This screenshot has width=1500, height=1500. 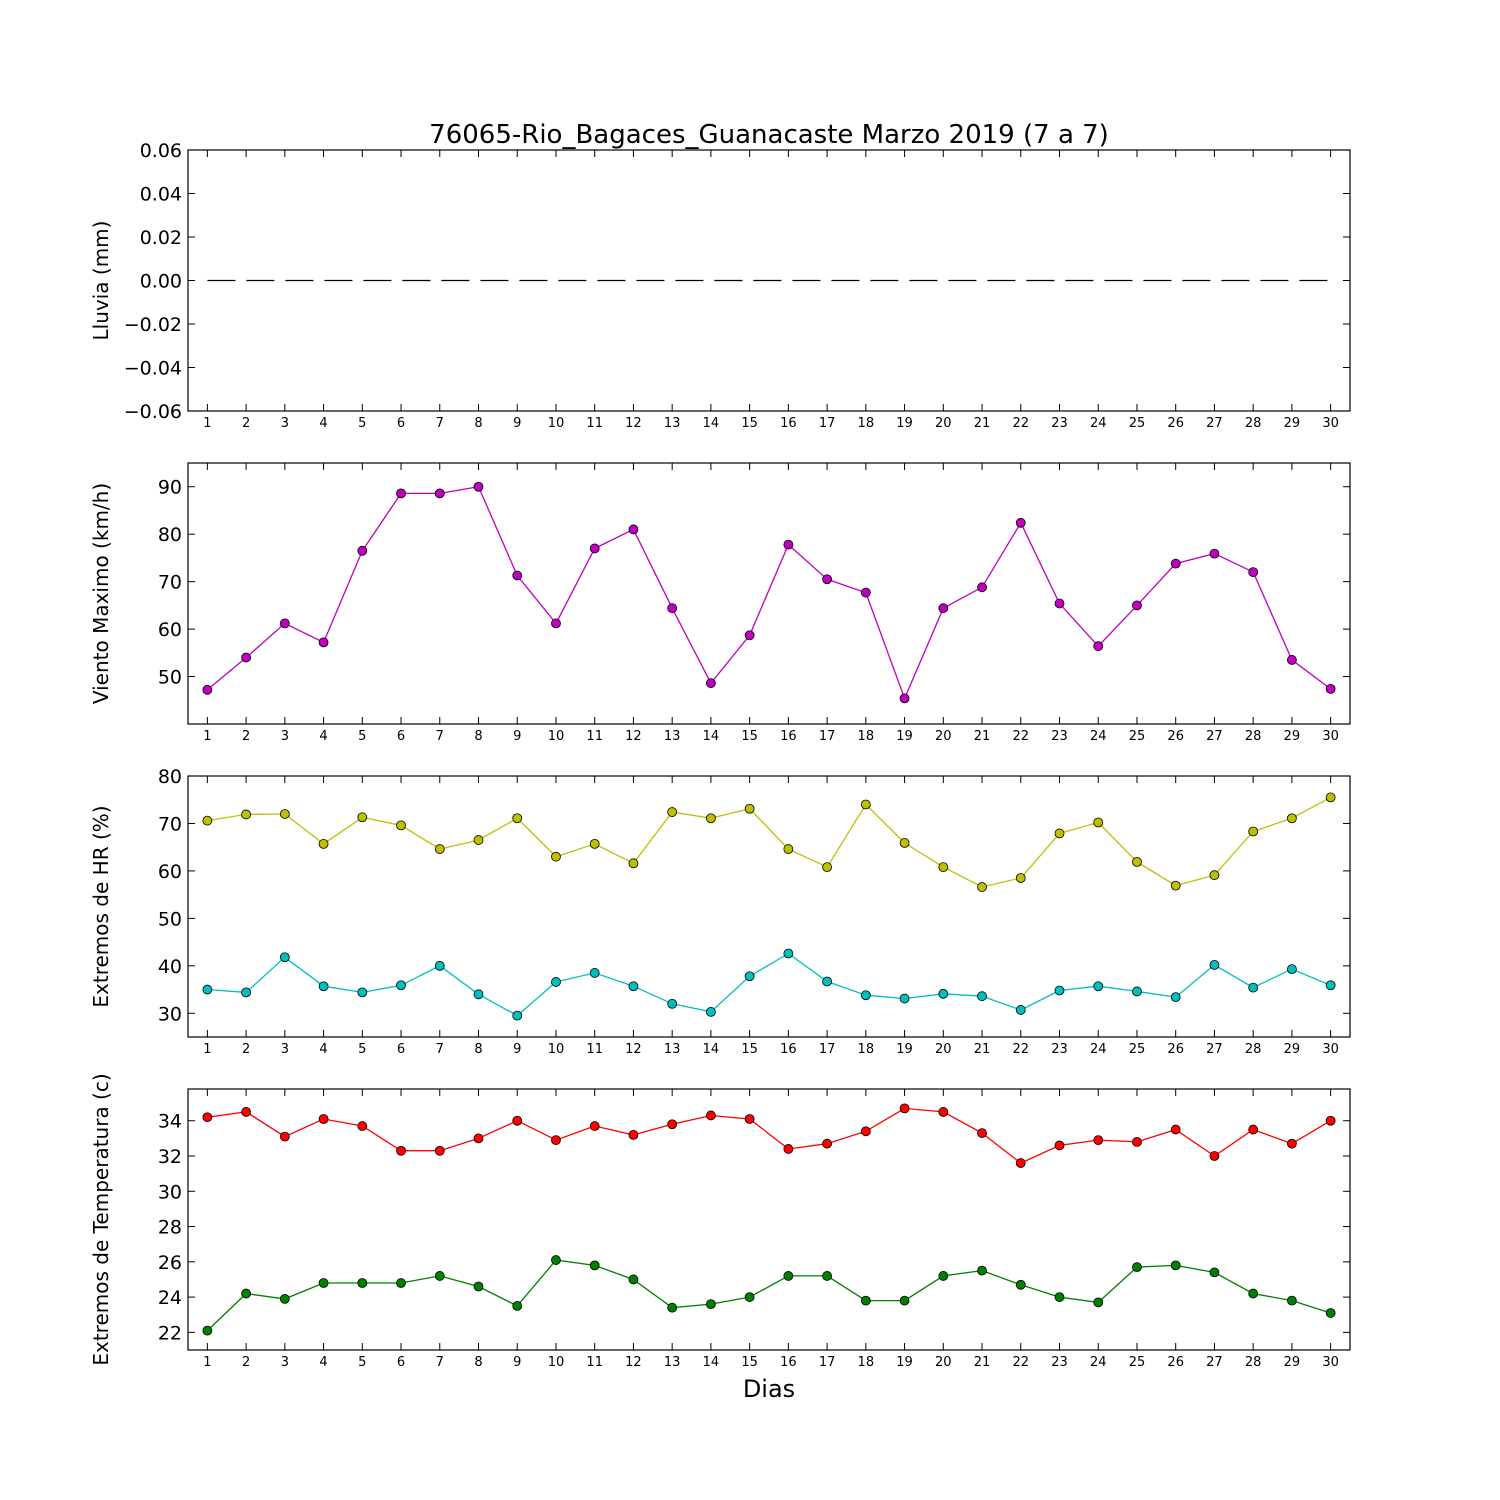 What do you see at coordinates (982, 1049) in the screenshot?
I see `x-tick-label: 21` at bounding box center [982, 1049].